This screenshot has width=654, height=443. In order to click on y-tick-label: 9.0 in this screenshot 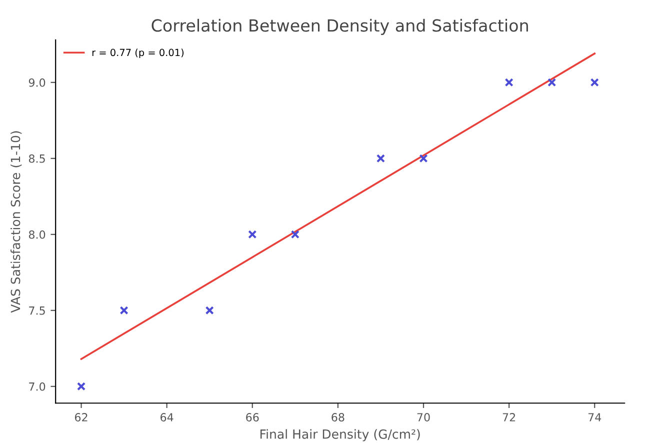, I will do `click(37, 82)`.